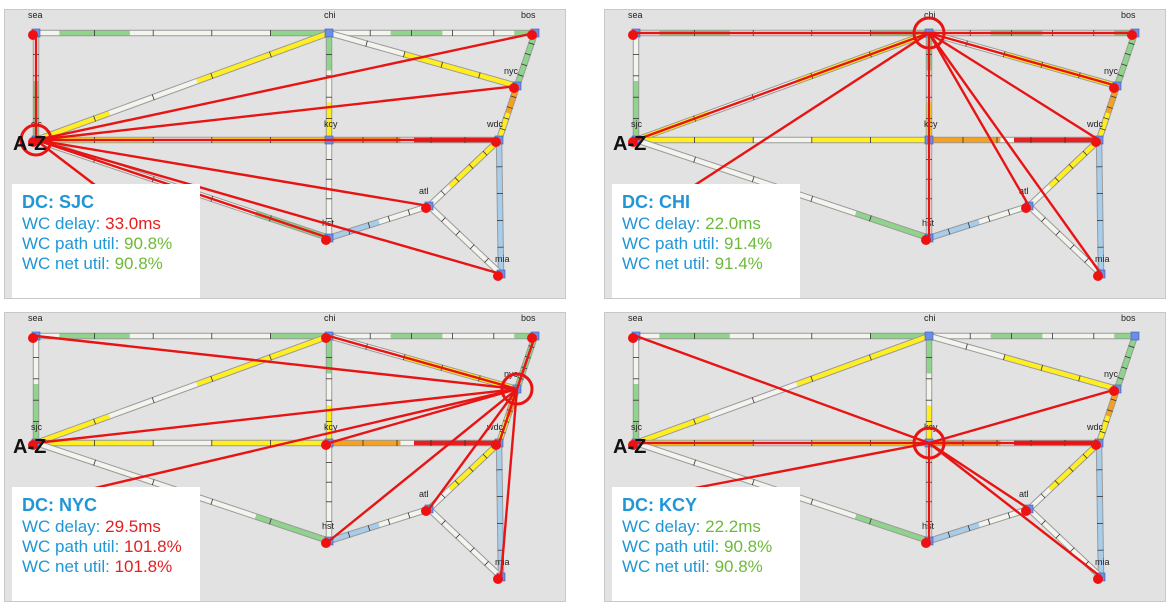  What do you see at coordinates (733, 526) in the screenshot?
I see `wc-delay-value: 22.2ms` at bounding box center [733, 526].